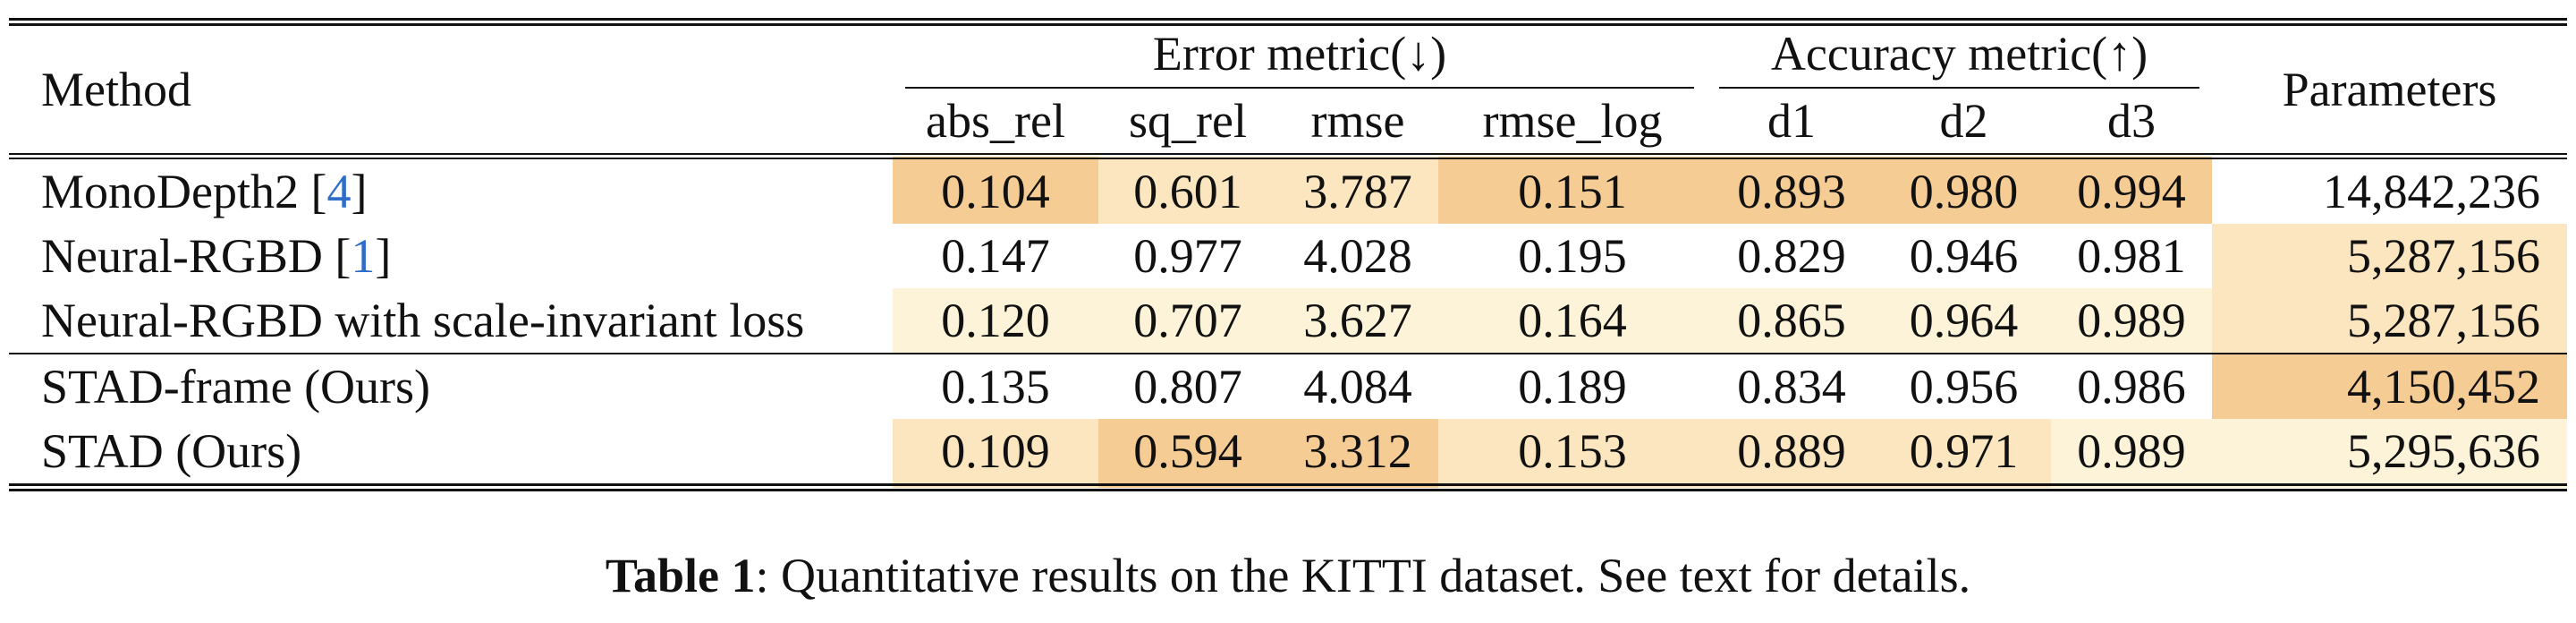 Image resolution: width=2576 pixels, height=623 pixels. I want to click on accuracy-metric-header: Accuracy metric(↑), so click(1959, 55).